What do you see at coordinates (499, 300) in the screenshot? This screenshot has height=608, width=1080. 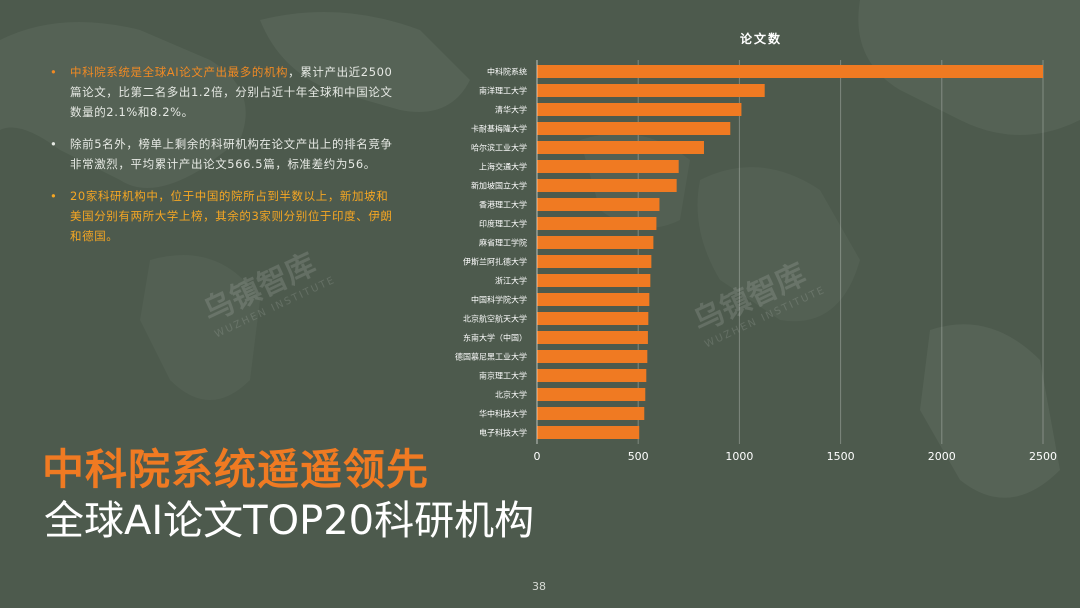 I see `category-label-13: 中国科学院大学` at bounding box center [499, 300].